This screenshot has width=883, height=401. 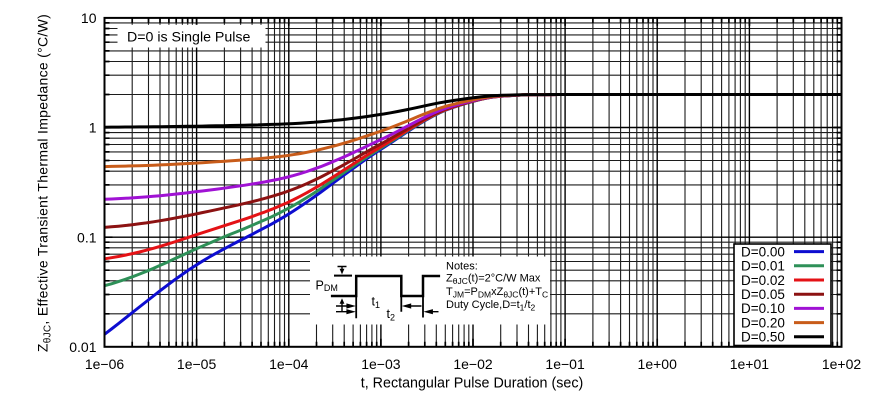 I want to click on svg-text: 1e−04, so click(x=289, y=364).